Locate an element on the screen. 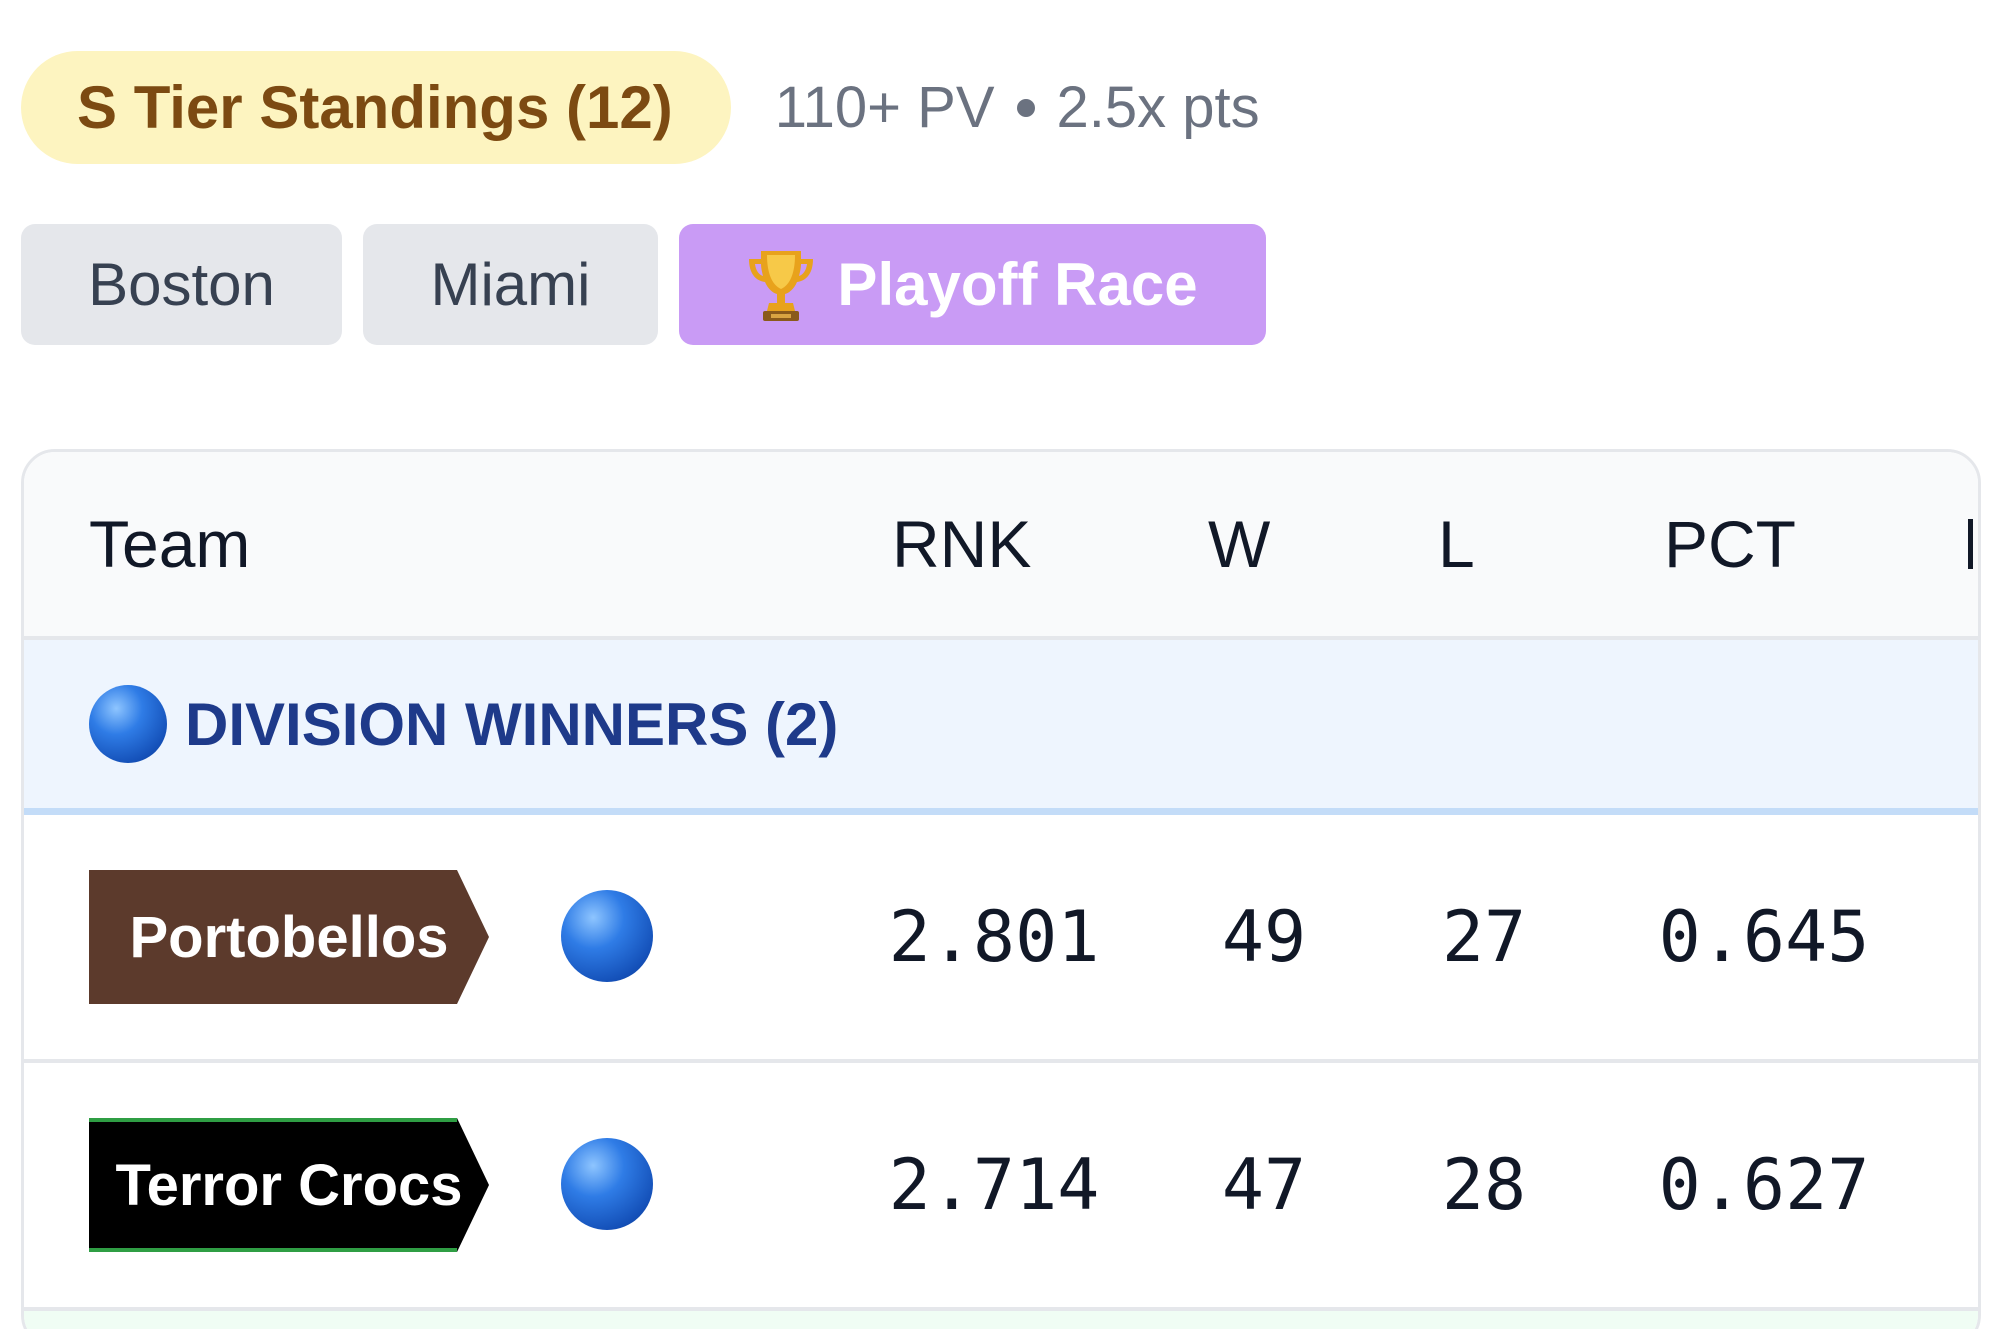 The width and height of the screenshot is (2000, 1329). tab-miami: Miami is located at coordinates (510, 284).